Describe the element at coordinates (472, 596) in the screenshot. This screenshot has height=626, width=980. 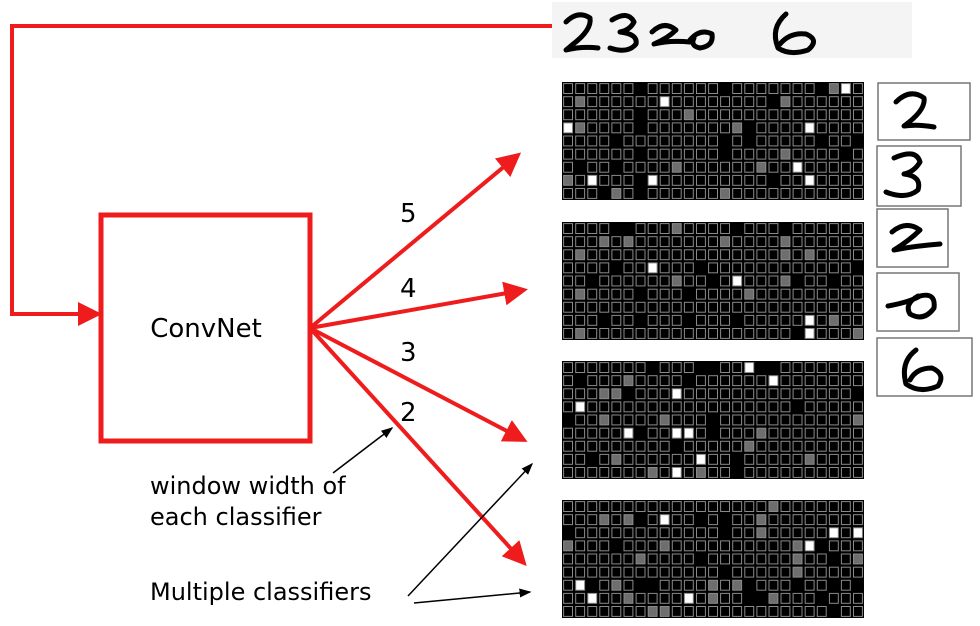
I see `multiple-pointer-right` at that location.